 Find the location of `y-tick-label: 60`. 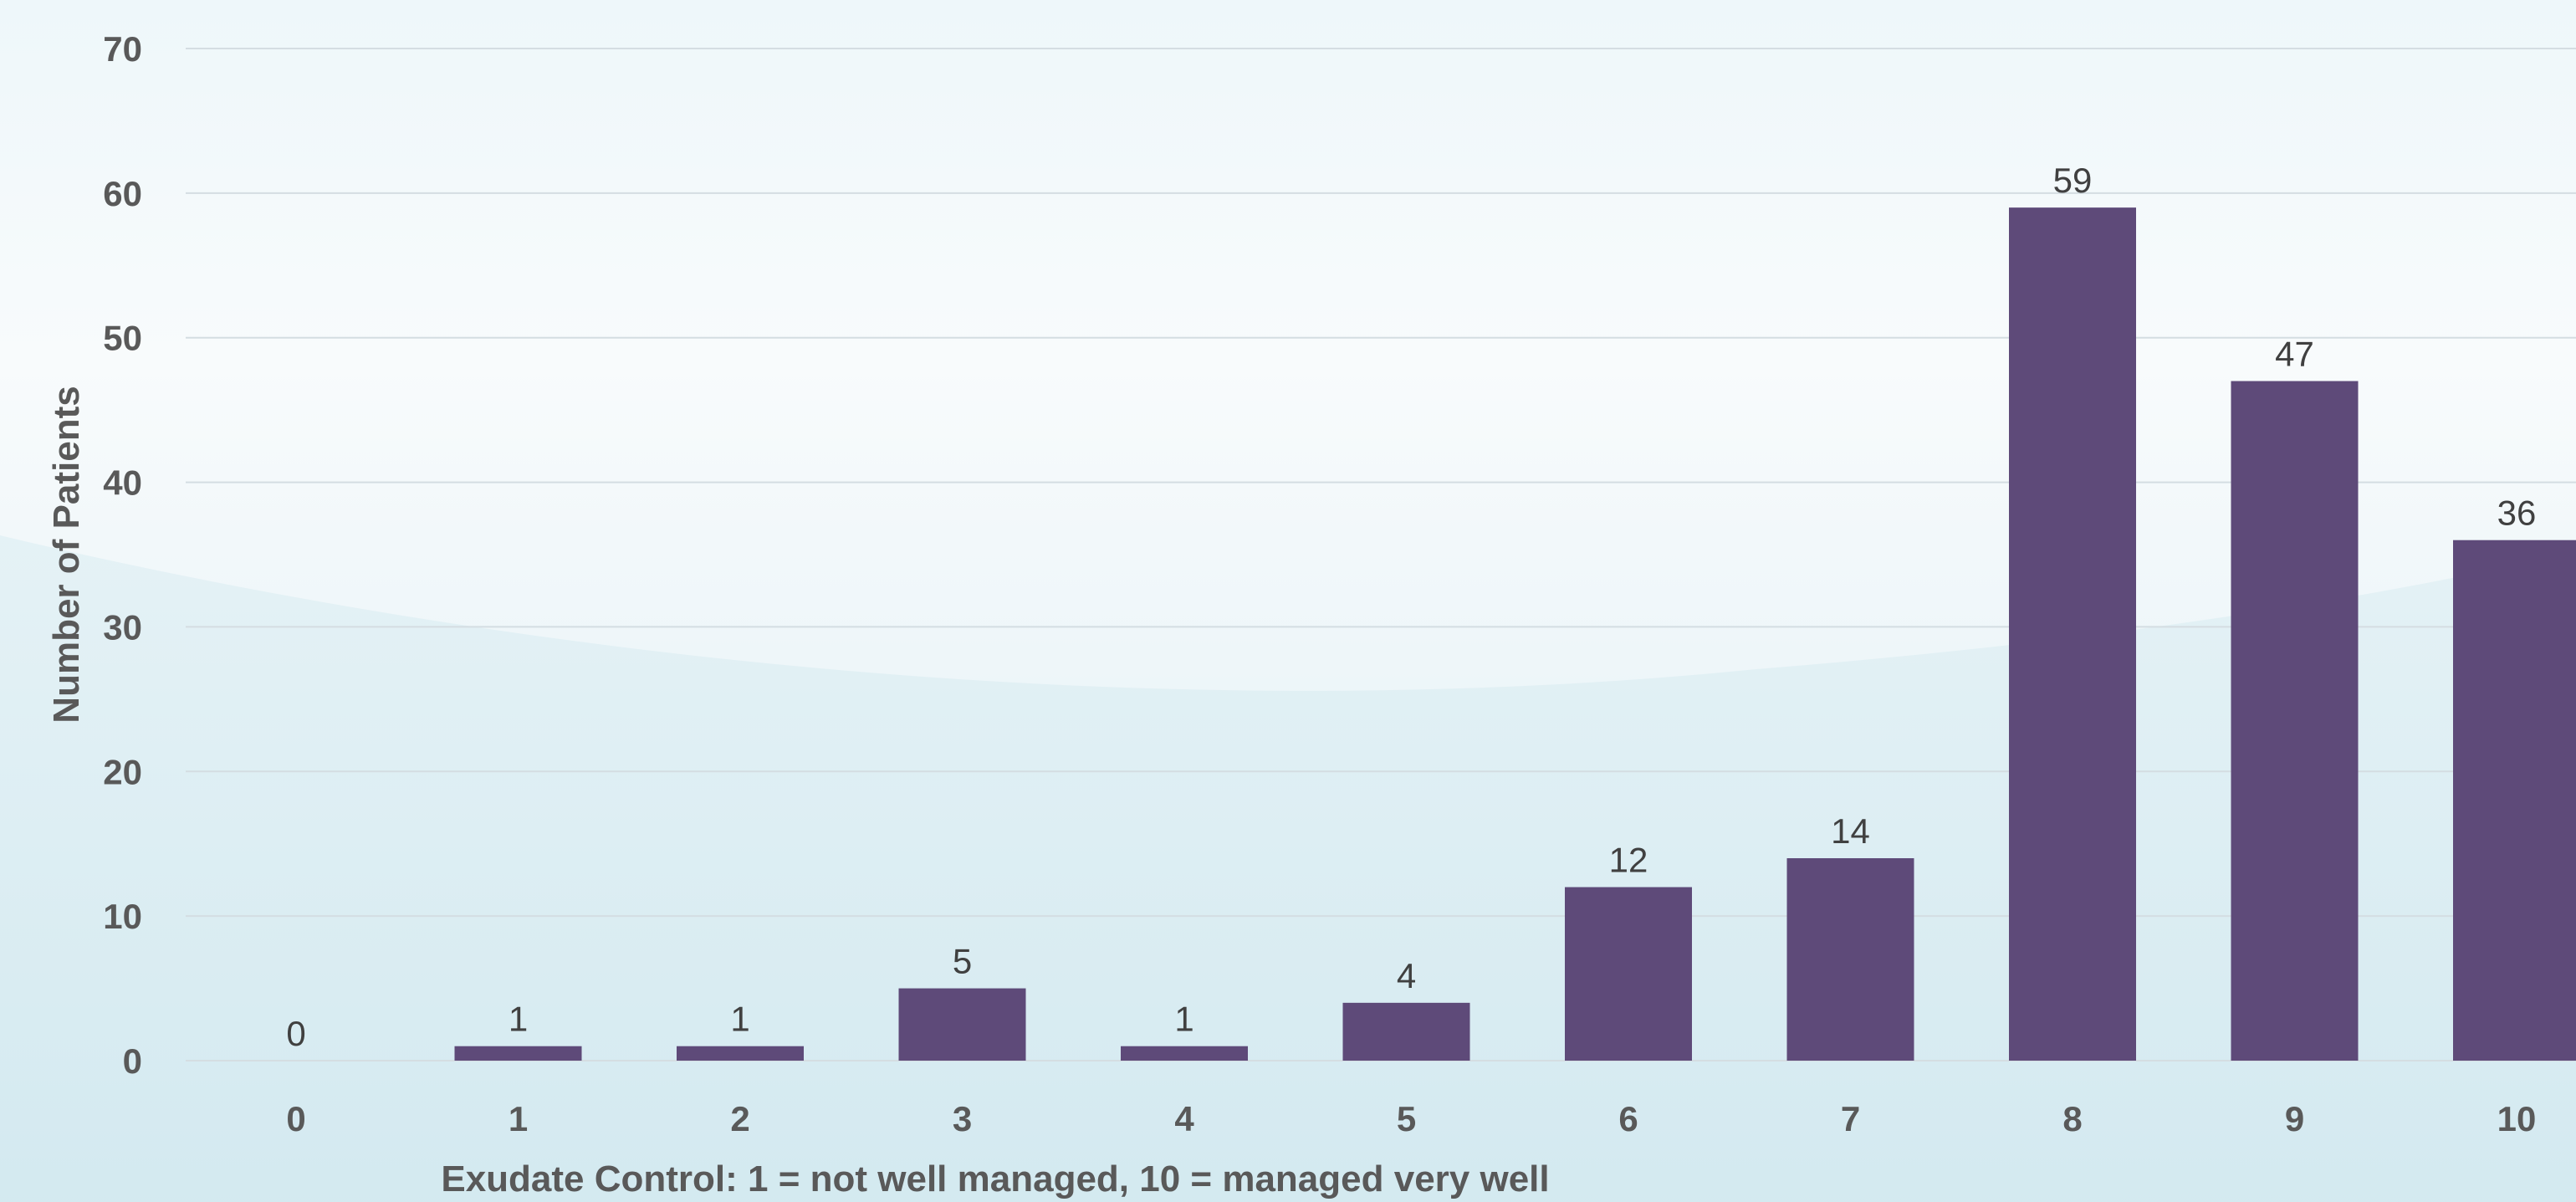

y-tick-label: 60 is located at coordinates (122, 193).